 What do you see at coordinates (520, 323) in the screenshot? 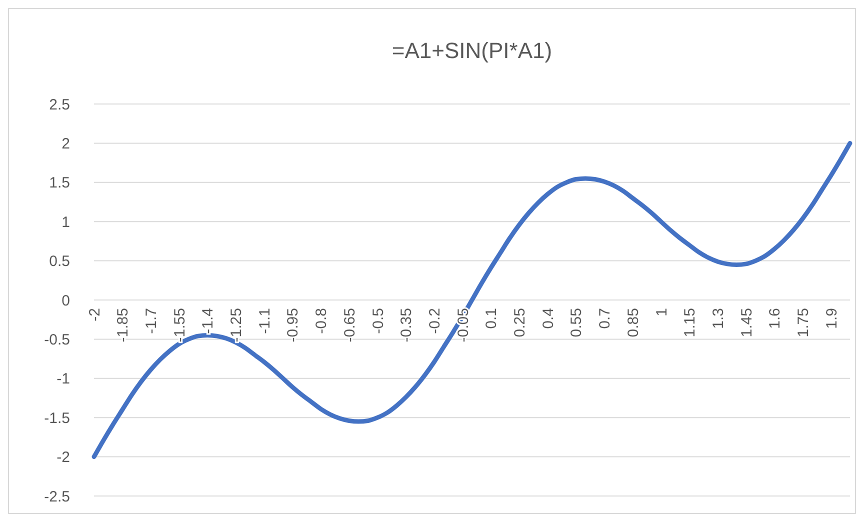
I see `x-tick-label: 0.25` at bounding box center [520, 323].